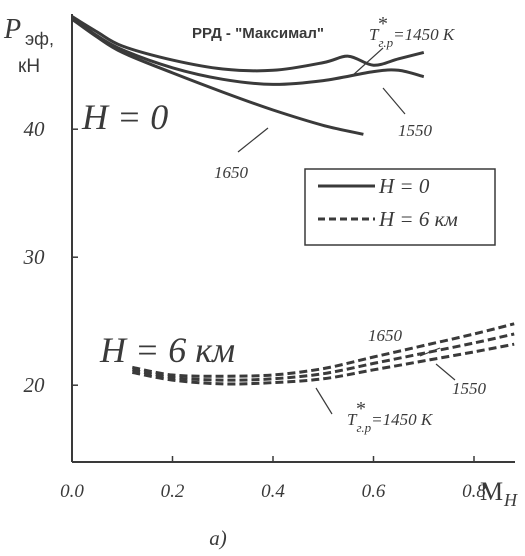 This screenshot has width=525, height=556. Describe the element at coordinates (374, 491) in the screenshot. I see `x-tick-label: 0.6` at that location.